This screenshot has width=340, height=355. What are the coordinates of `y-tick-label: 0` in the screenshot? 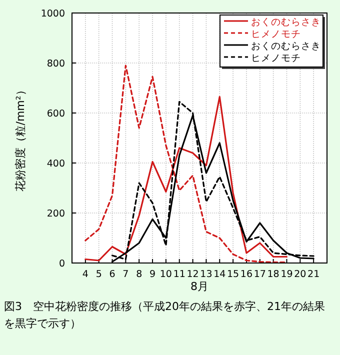 It's located at (61, 264).